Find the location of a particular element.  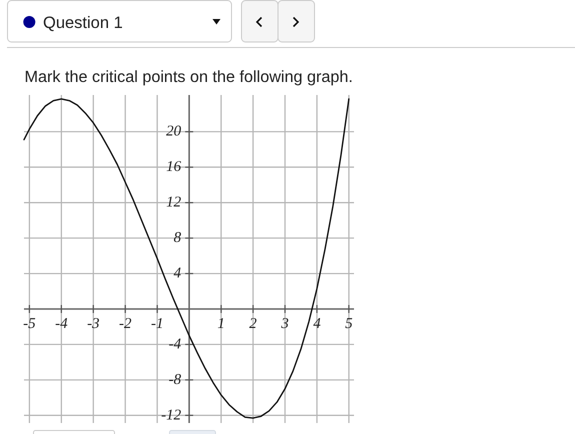

y-tick-label: -4 is located at coordinates (175, 344).